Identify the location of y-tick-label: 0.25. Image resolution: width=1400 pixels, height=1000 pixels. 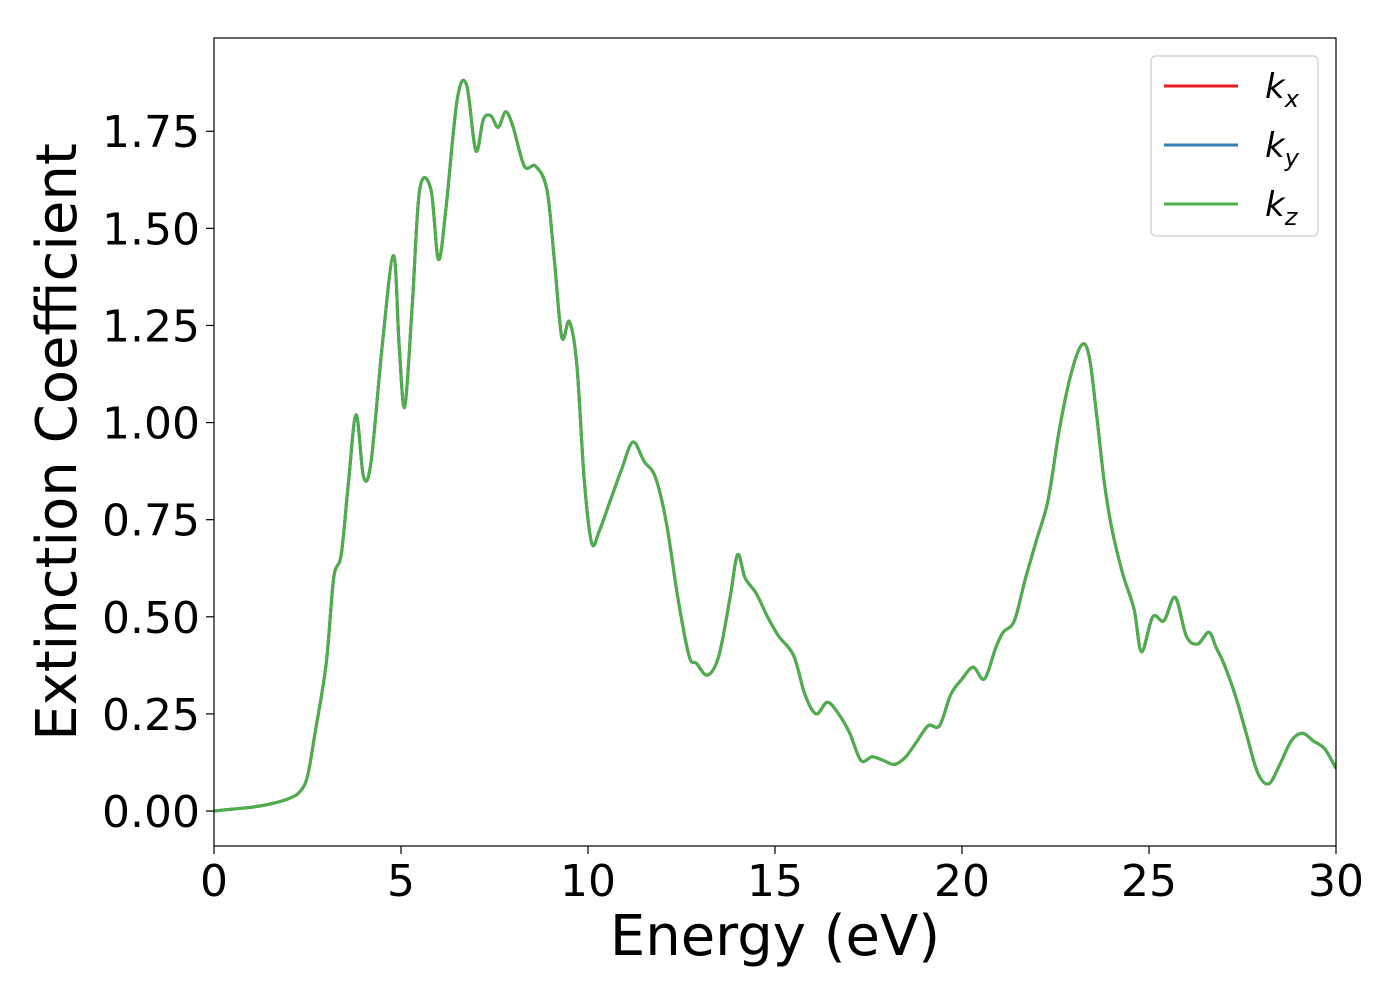
(151, 715).